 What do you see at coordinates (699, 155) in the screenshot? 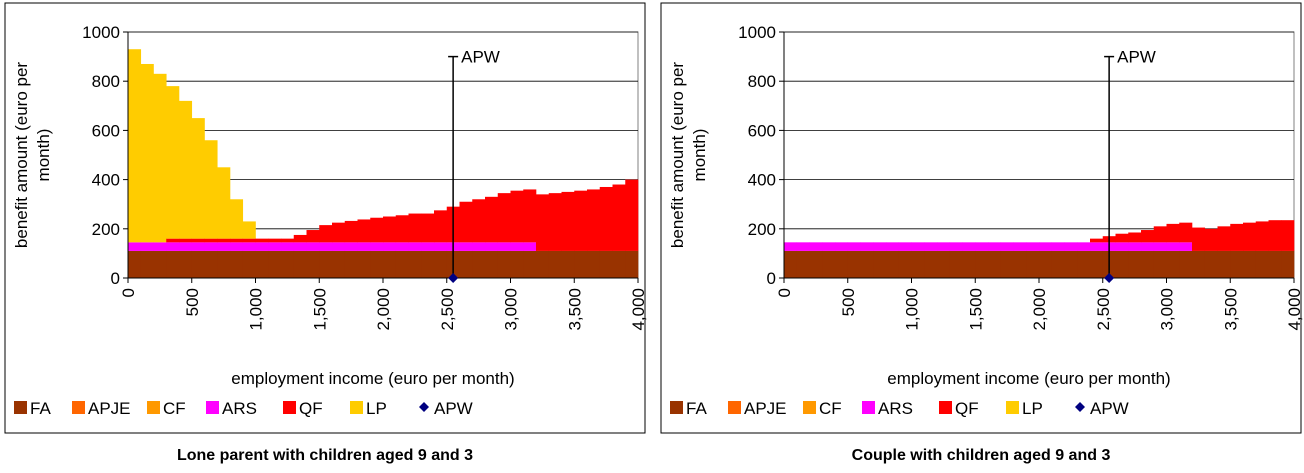
I see `y-axis-label: month)` at bounding box center [699, 155].